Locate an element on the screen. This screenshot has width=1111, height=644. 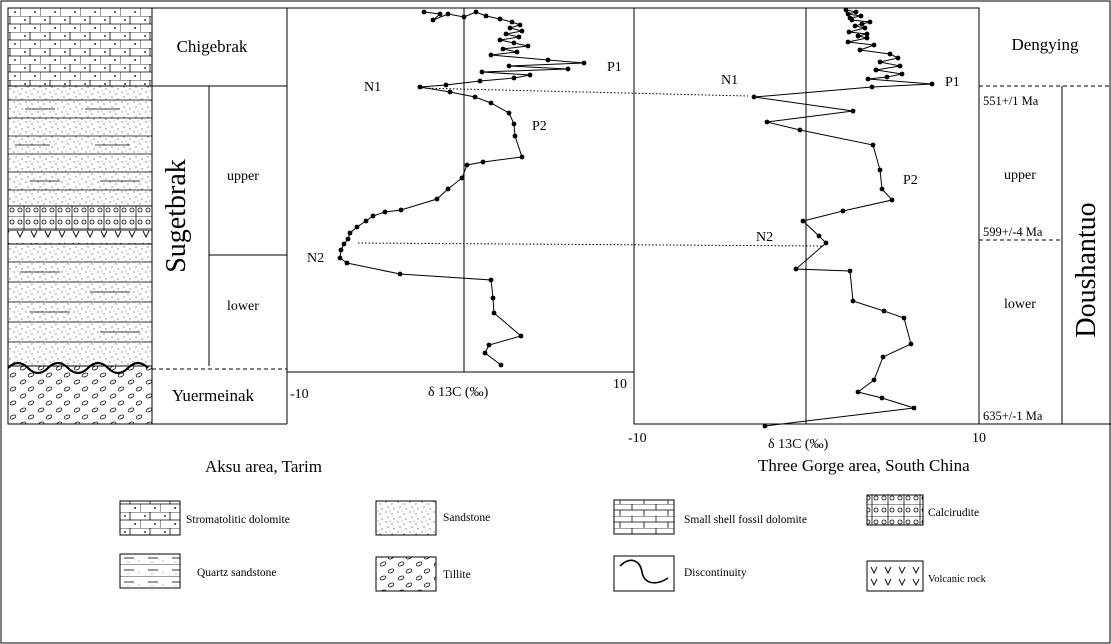
gorge-isotope-points is located at coordinates (843, 218).